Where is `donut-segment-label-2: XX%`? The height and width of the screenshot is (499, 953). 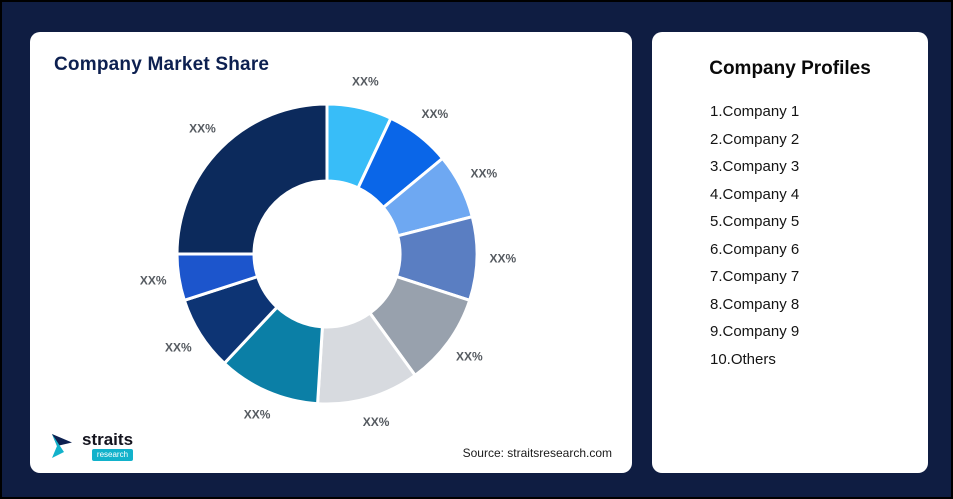
donut-segment-label-2: XX% is located at coordinates (435, 114).